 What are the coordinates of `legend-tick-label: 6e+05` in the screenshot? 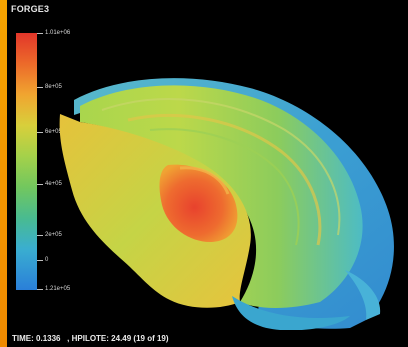 It's located at (53, 132).